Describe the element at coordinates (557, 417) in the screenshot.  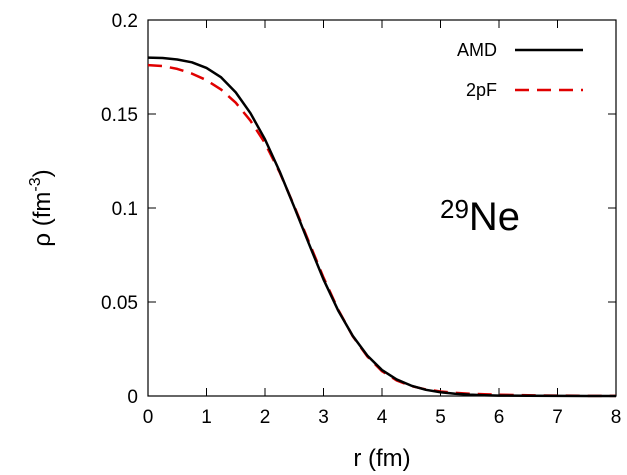
I see `x-tick-label: 7` at that location.